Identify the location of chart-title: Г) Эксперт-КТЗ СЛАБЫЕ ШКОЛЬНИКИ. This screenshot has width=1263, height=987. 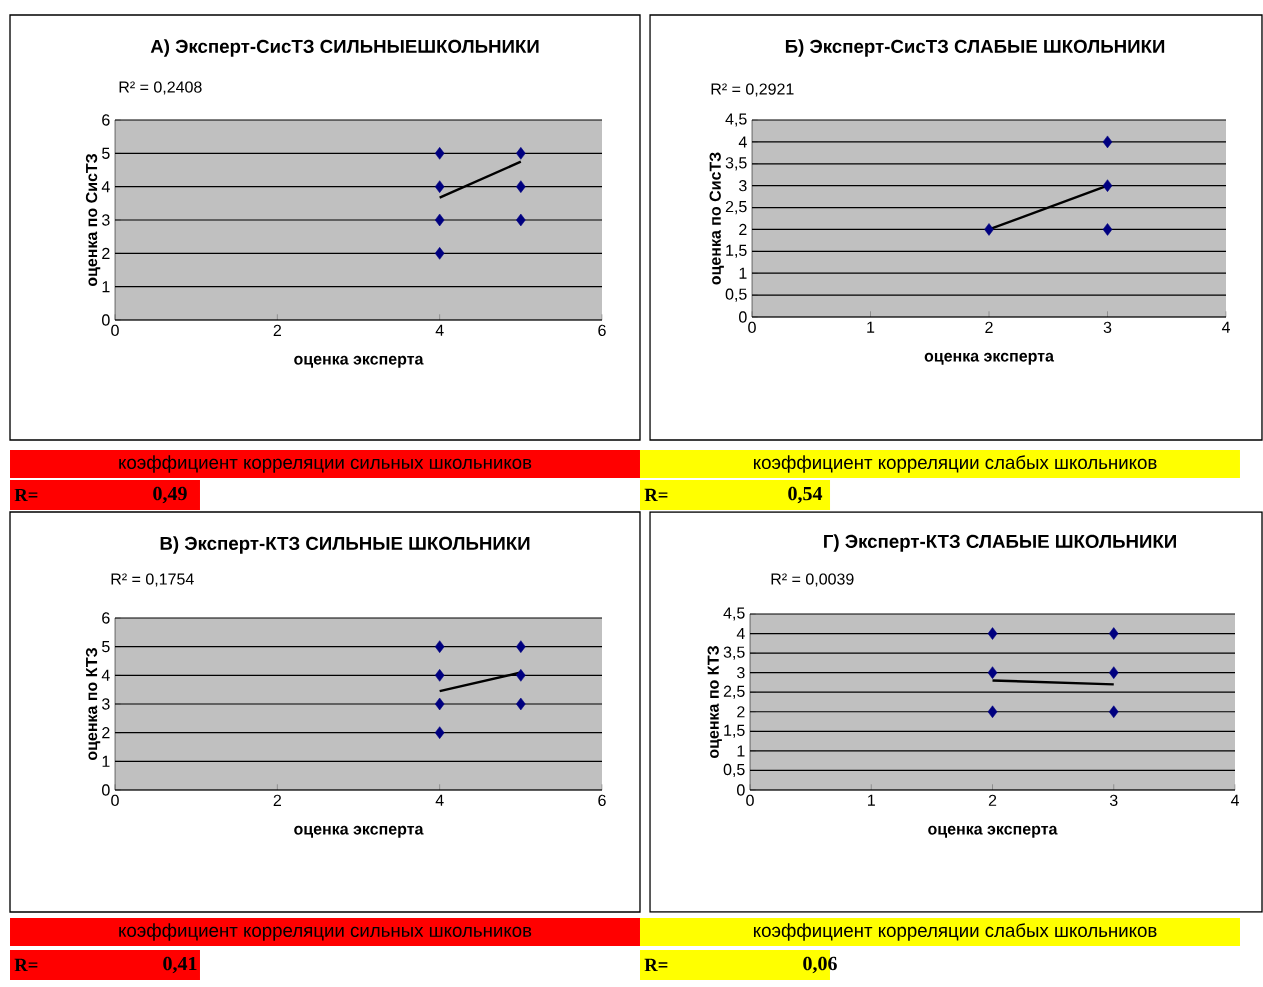
(1000, 543).